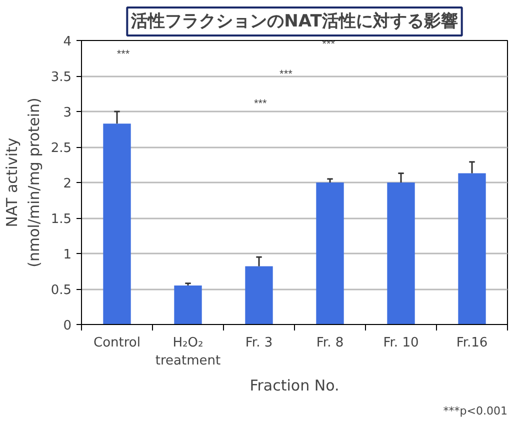 This screenshot has height=422, width=527. Describe the element at coordinates (67, 184) in the screenshot. I see `y-tick-label: 2` at that location.